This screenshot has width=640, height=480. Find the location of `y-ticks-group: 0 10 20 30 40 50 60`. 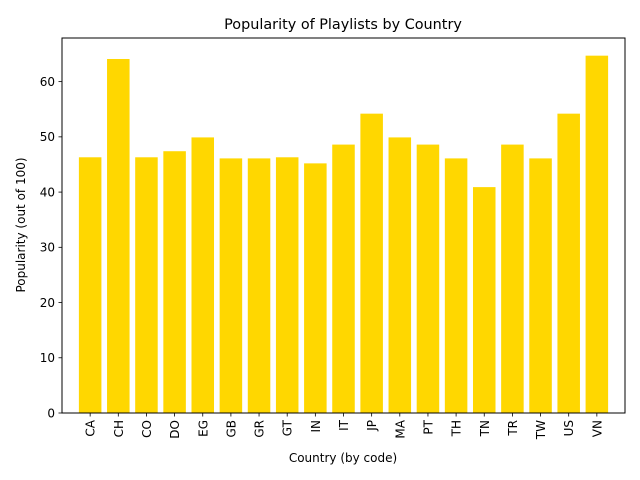

y-ticks-group: 0 10 20 30 40 50 60 is located at coordinates (51, 247).